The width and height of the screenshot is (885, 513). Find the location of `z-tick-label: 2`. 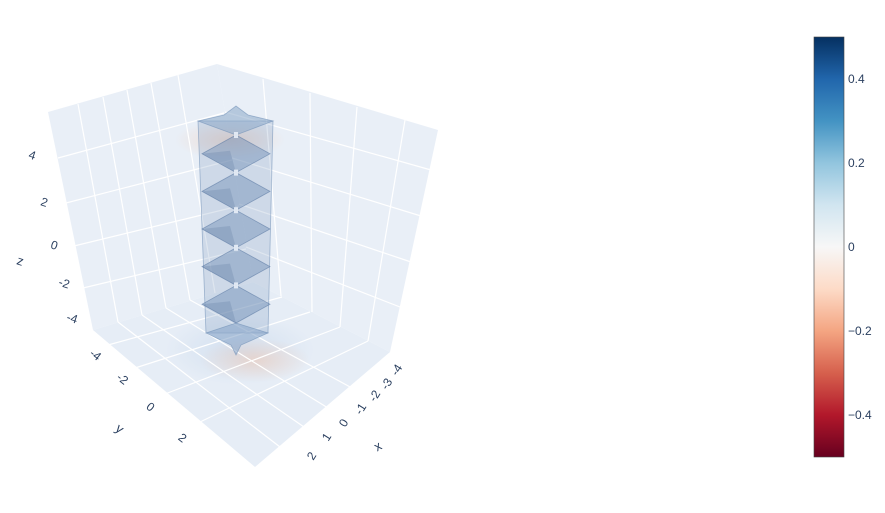

z-tick-label: 2 is located at coordinates (44, 202).